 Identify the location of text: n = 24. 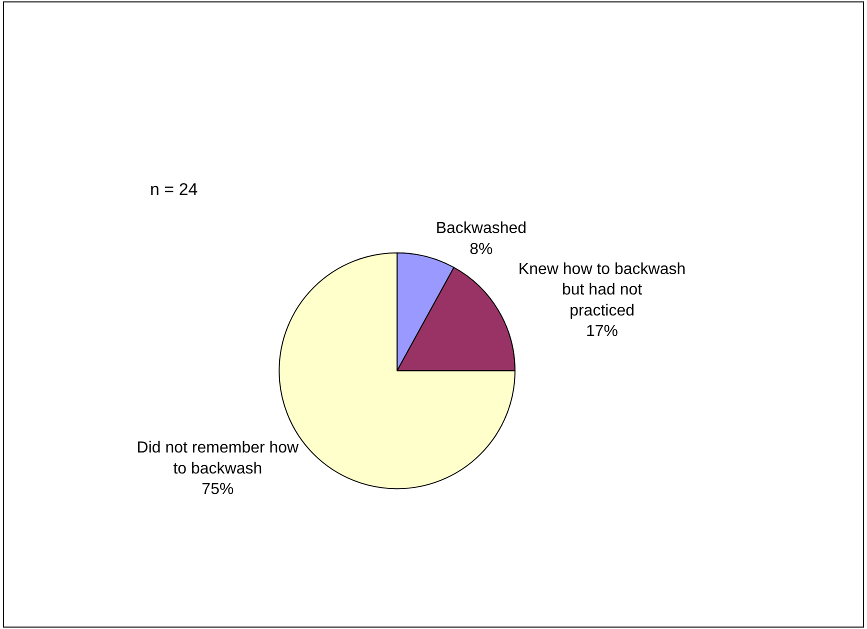
(174, 189).